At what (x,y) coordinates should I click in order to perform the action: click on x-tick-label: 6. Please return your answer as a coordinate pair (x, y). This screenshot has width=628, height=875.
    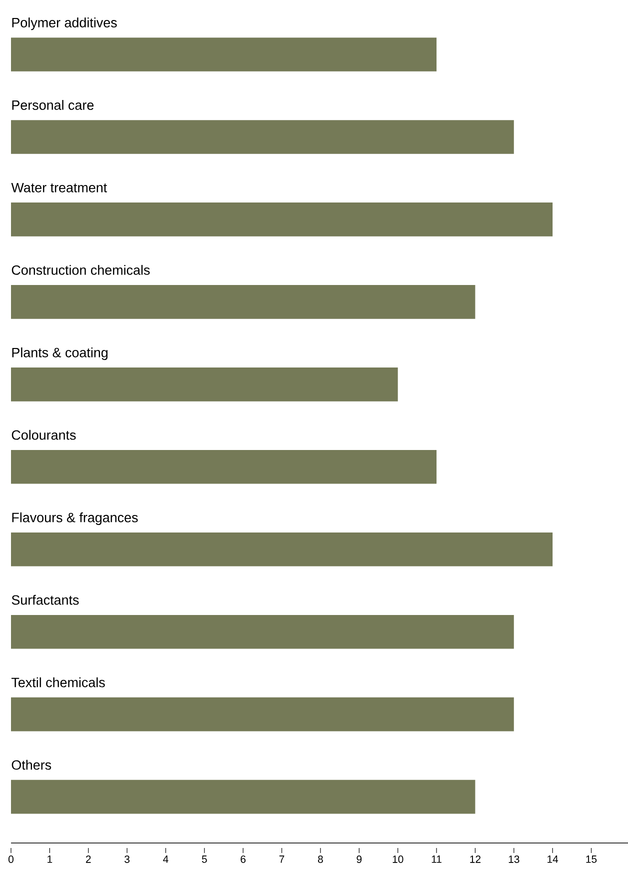
    Looking at the image, I should click on (243, 859).